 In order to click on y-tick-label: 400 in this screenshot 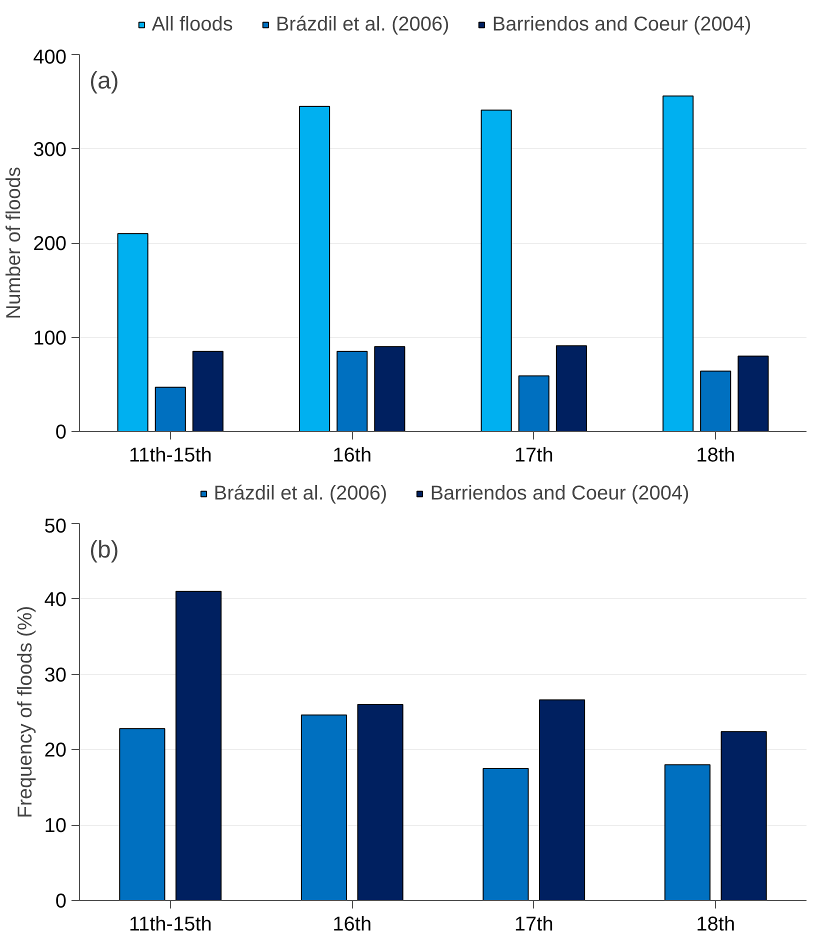, I will do `click(50, 57)`.